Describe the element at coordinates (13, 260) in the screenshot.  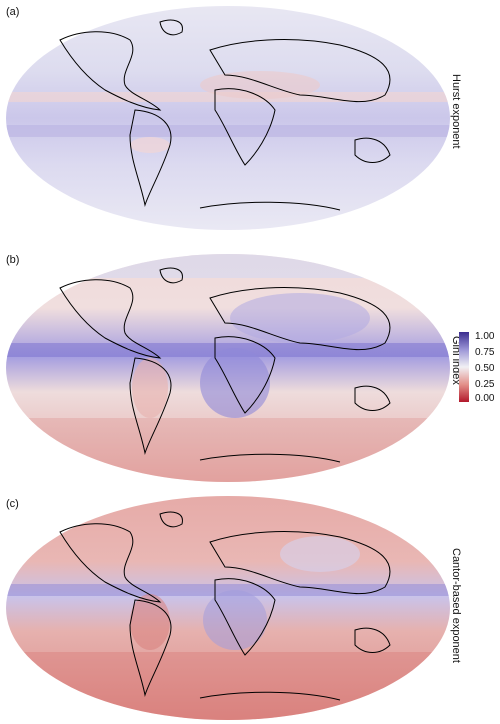
I see `panel-label: (b)` at that location.